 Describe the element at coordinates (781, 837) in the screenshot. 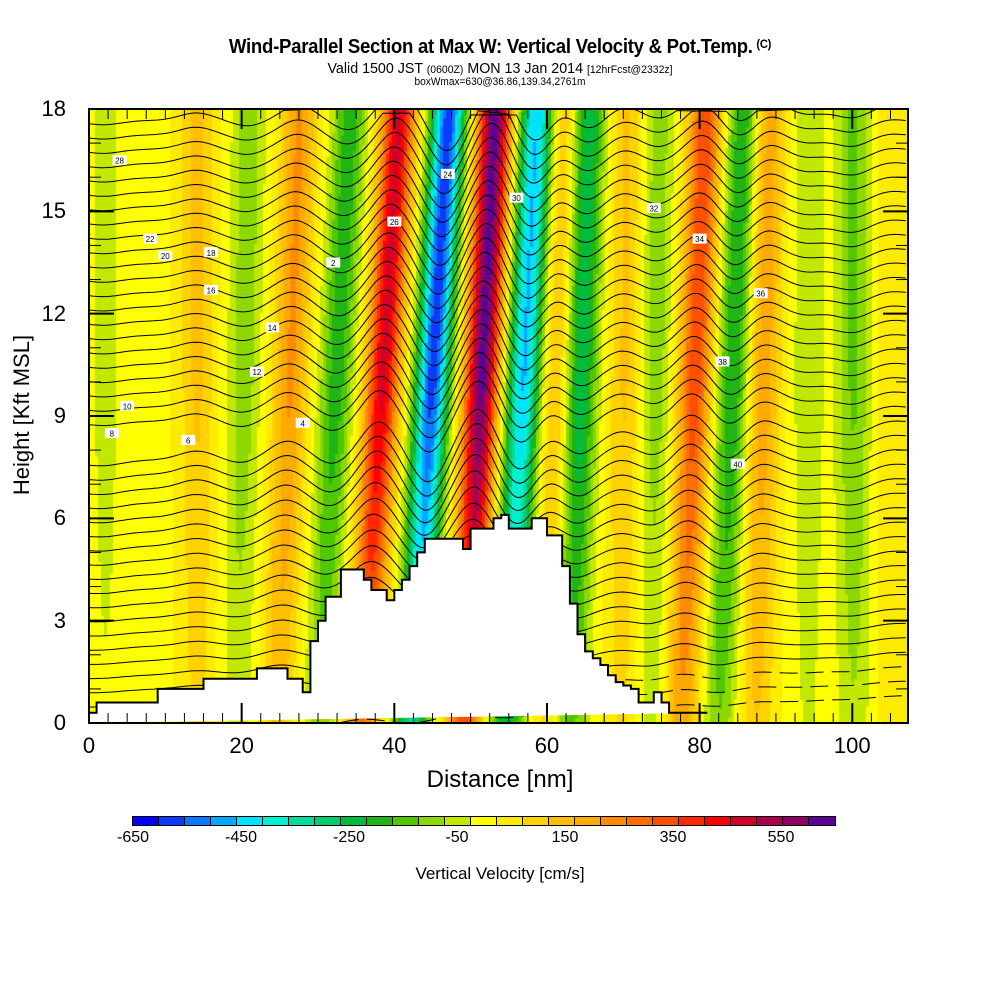

I see `colorbar-tick-label: 550` at that location.